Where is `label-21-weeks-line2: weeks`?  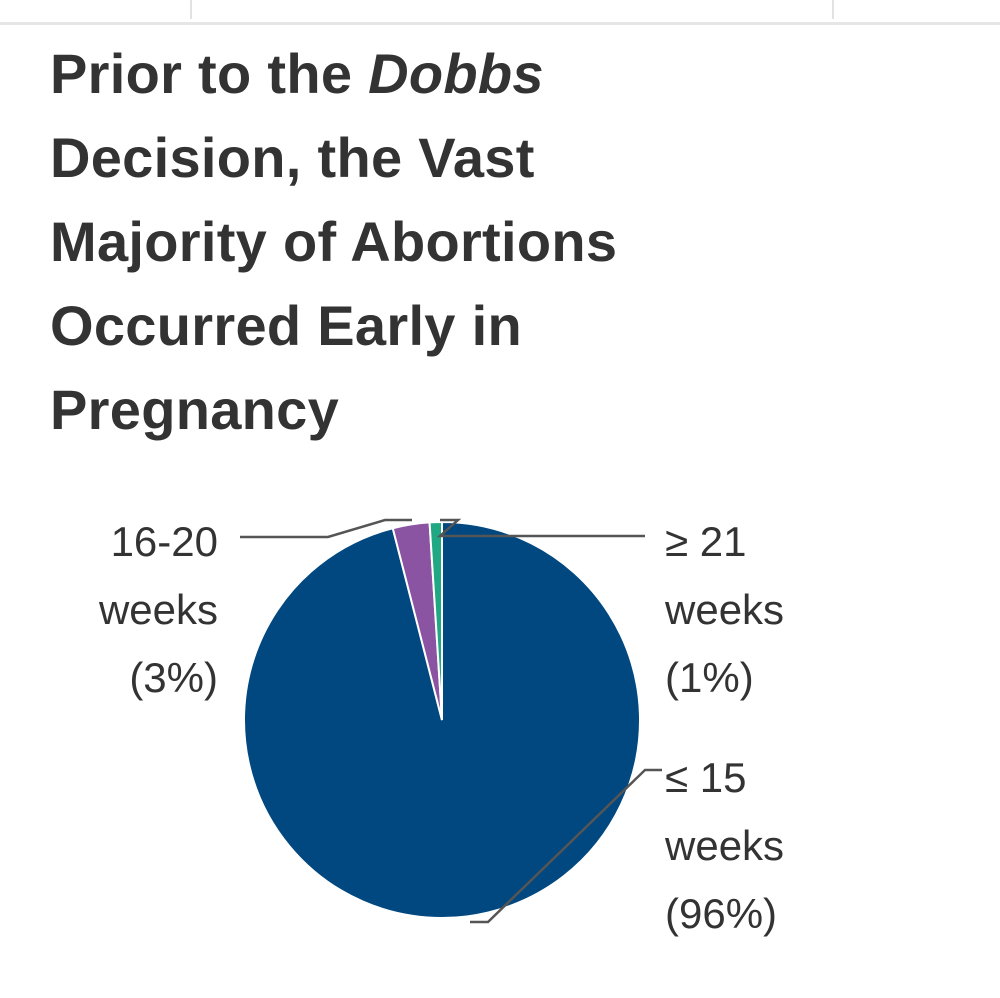 label-21-weeks-line2: weeks is located at coordinates (724, 609).